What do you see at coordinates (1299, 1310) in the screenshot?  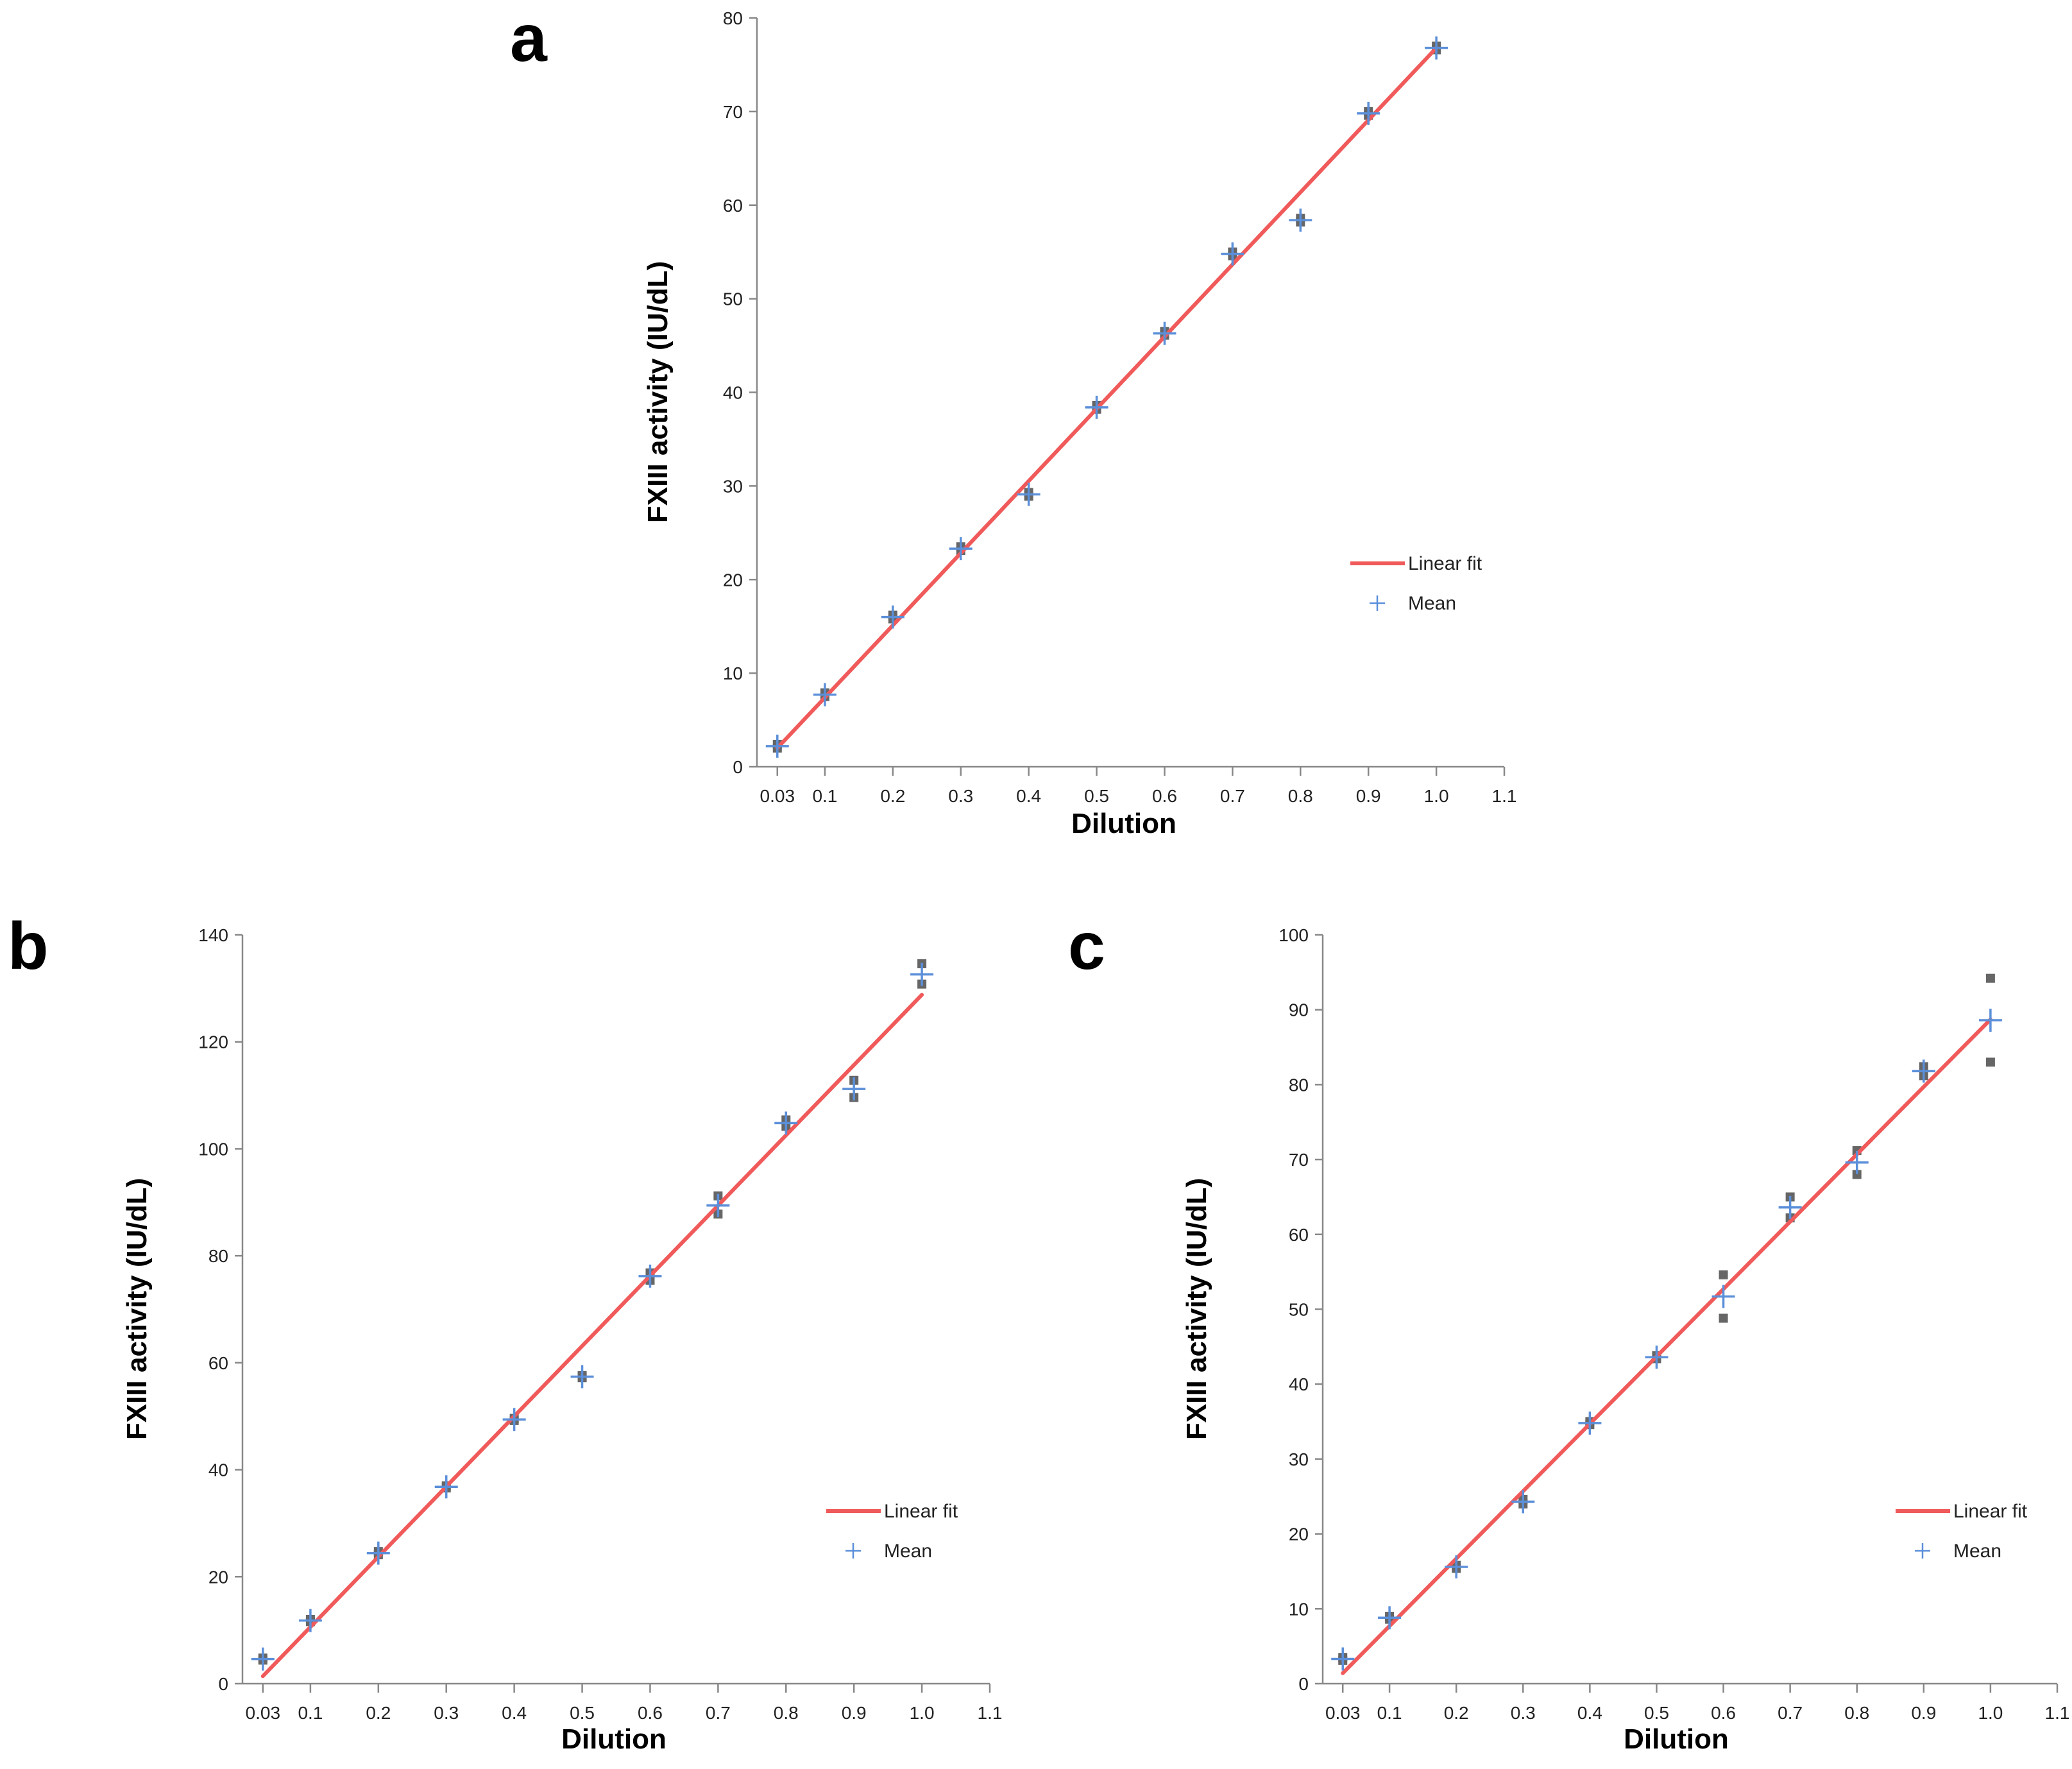 I see `y-tick-label: 50` at bounding box center [1299, 1310].